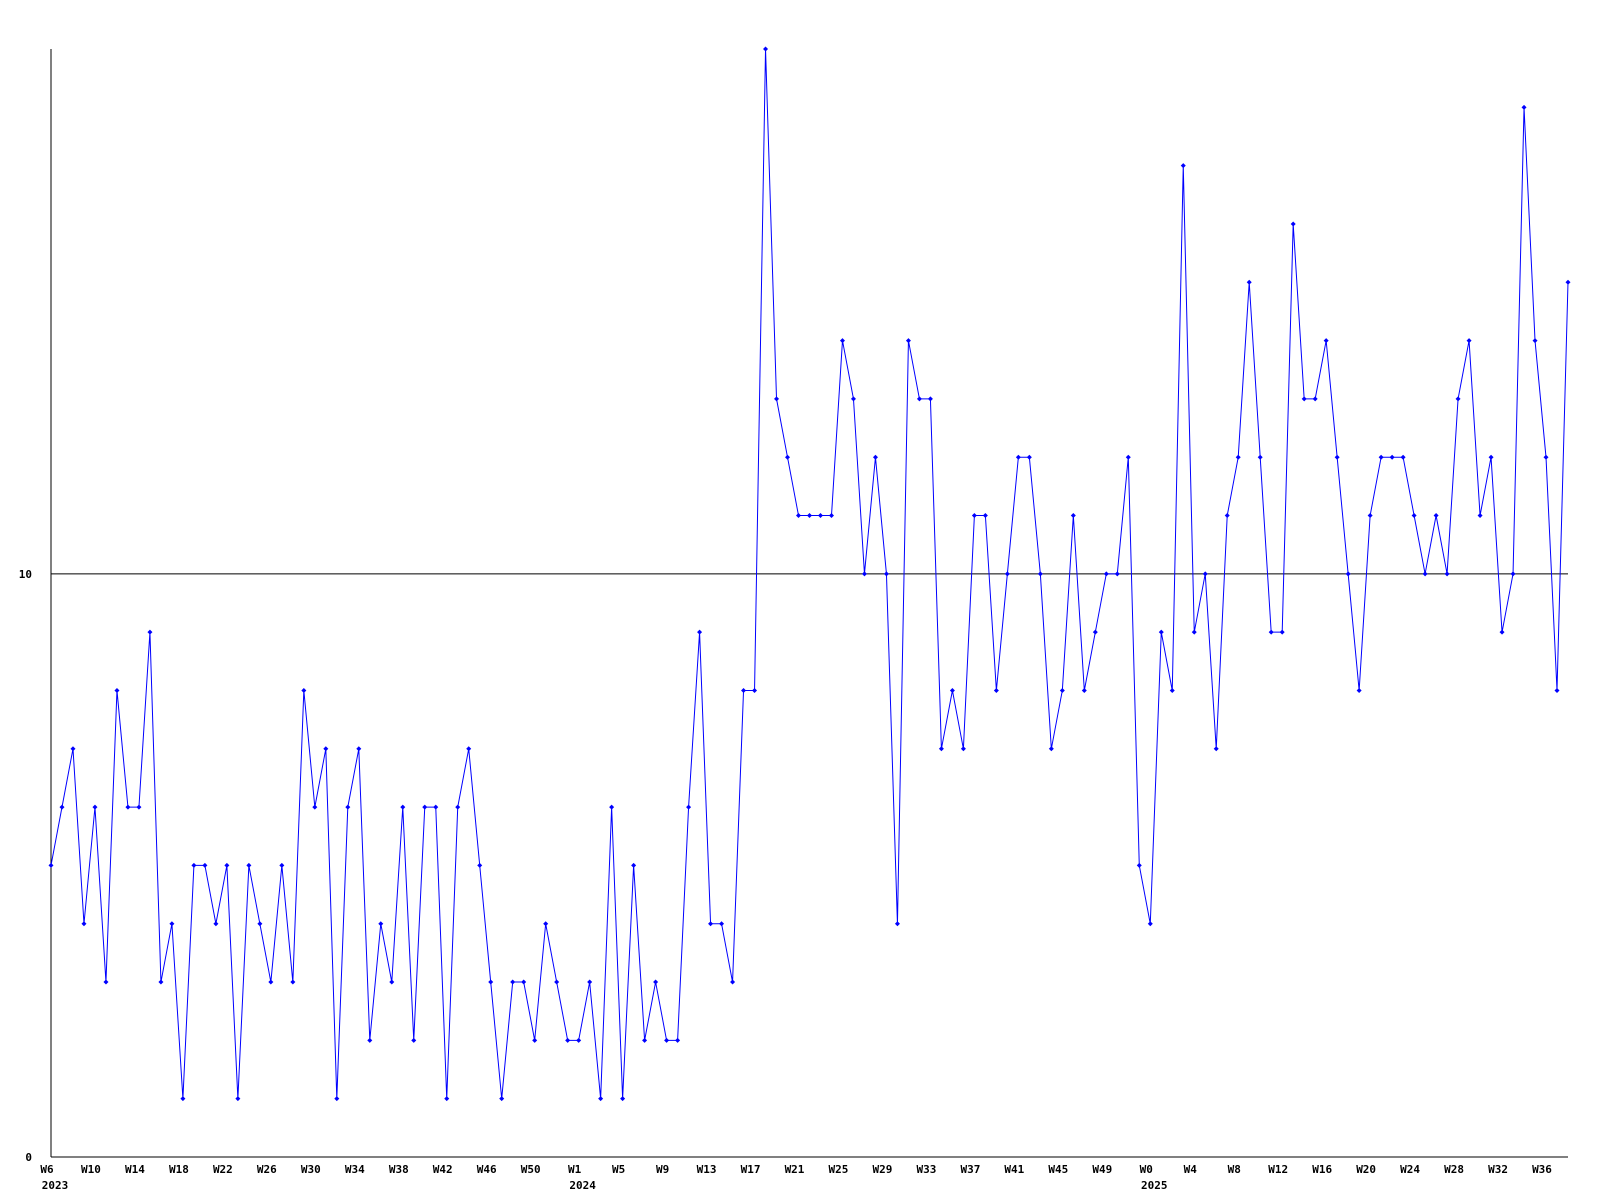  Describe the element at coordinates (399, 1169) in the screenshot. I see `x-tick-label: W38` at that location.